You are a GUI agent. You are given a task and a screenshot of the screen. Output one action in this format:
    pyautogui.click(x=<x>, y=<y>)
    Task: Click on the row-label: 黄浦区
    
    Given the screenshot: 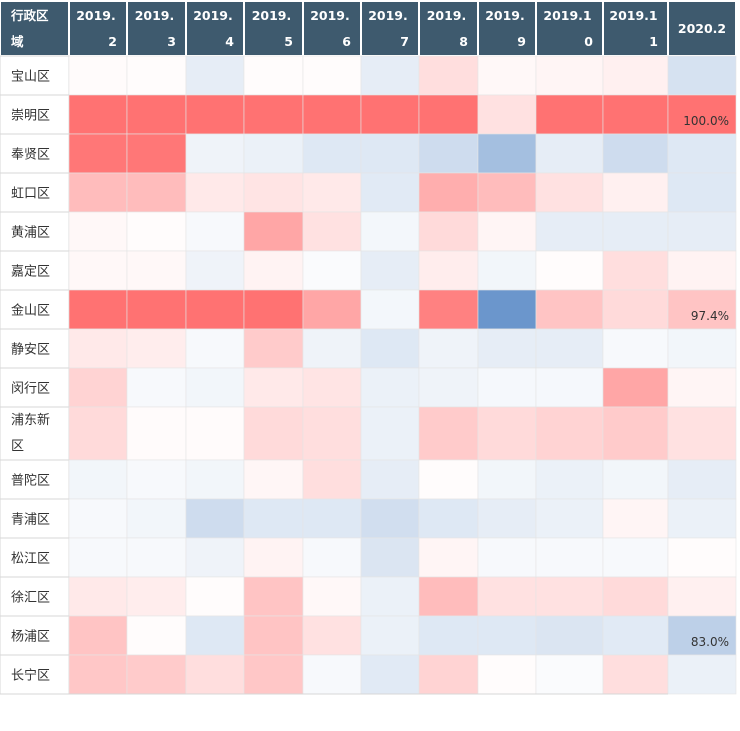 What is the action you would take?
    pyautogui.click(x=30, y=233)
    